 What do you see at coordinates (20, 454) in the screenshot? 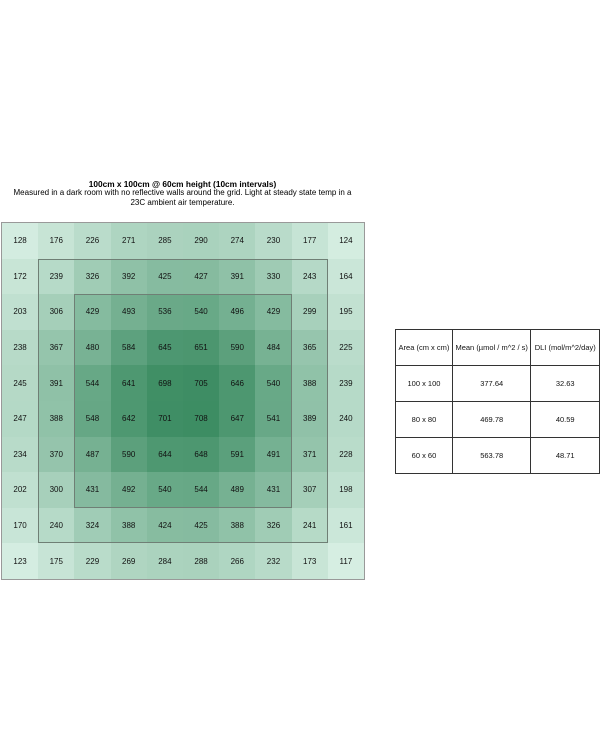
I see `heatmap-cell: 234` at bounding box center [20, 454].